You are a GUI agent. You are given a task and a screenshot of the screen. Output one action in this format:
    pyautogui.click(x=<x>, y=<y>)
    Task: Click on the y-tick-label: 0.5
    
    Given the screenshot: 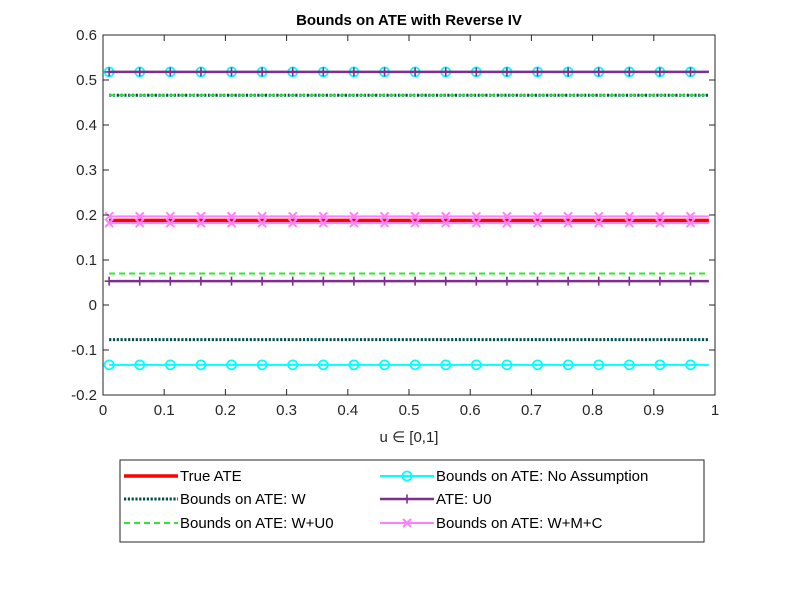 What is the action you would take?
    pyautogui.click(x=86, y=80)
    